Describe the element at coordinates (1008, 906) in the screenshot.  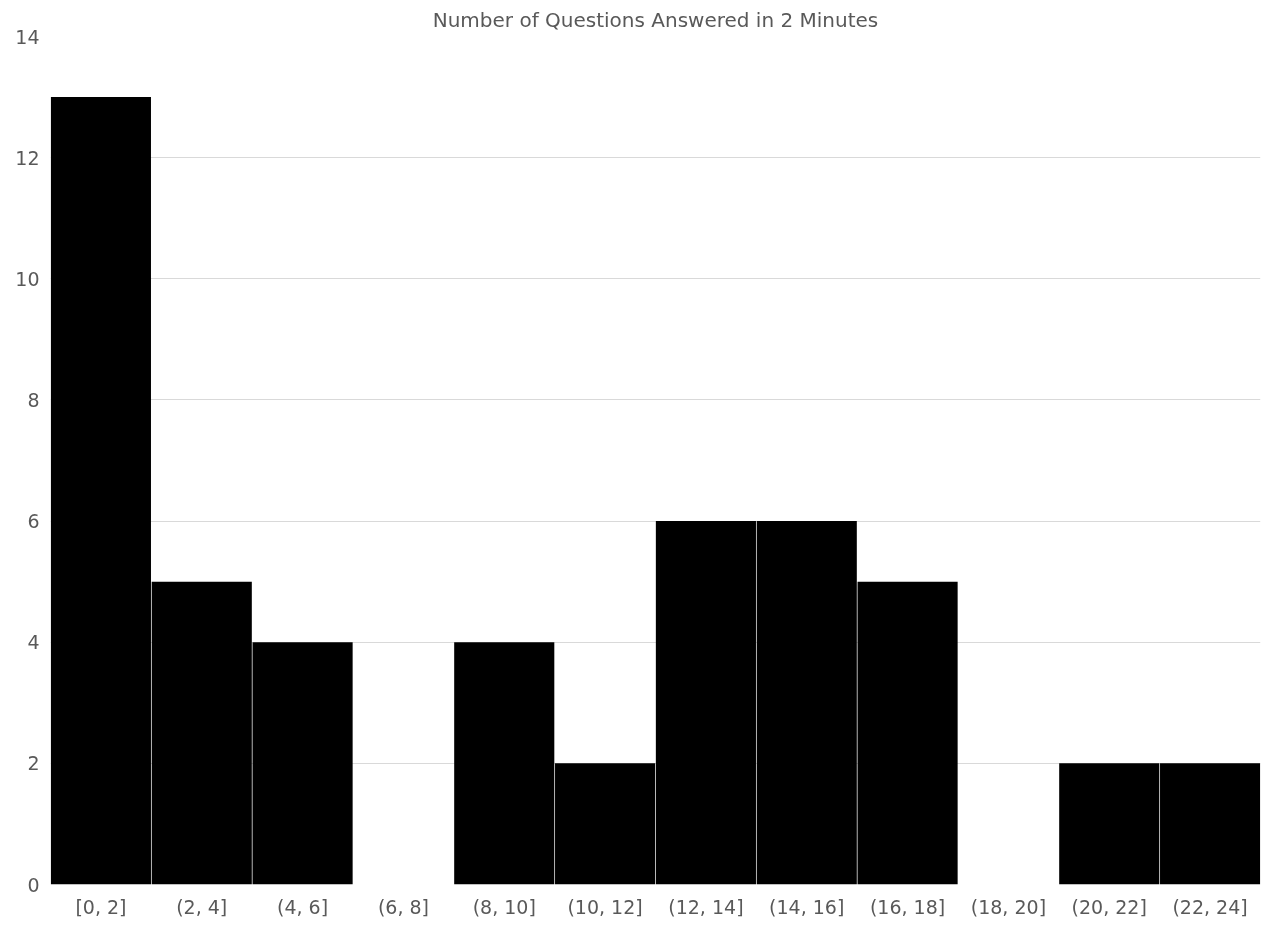
I see `x-tick-label: (18, 20]` at that location.